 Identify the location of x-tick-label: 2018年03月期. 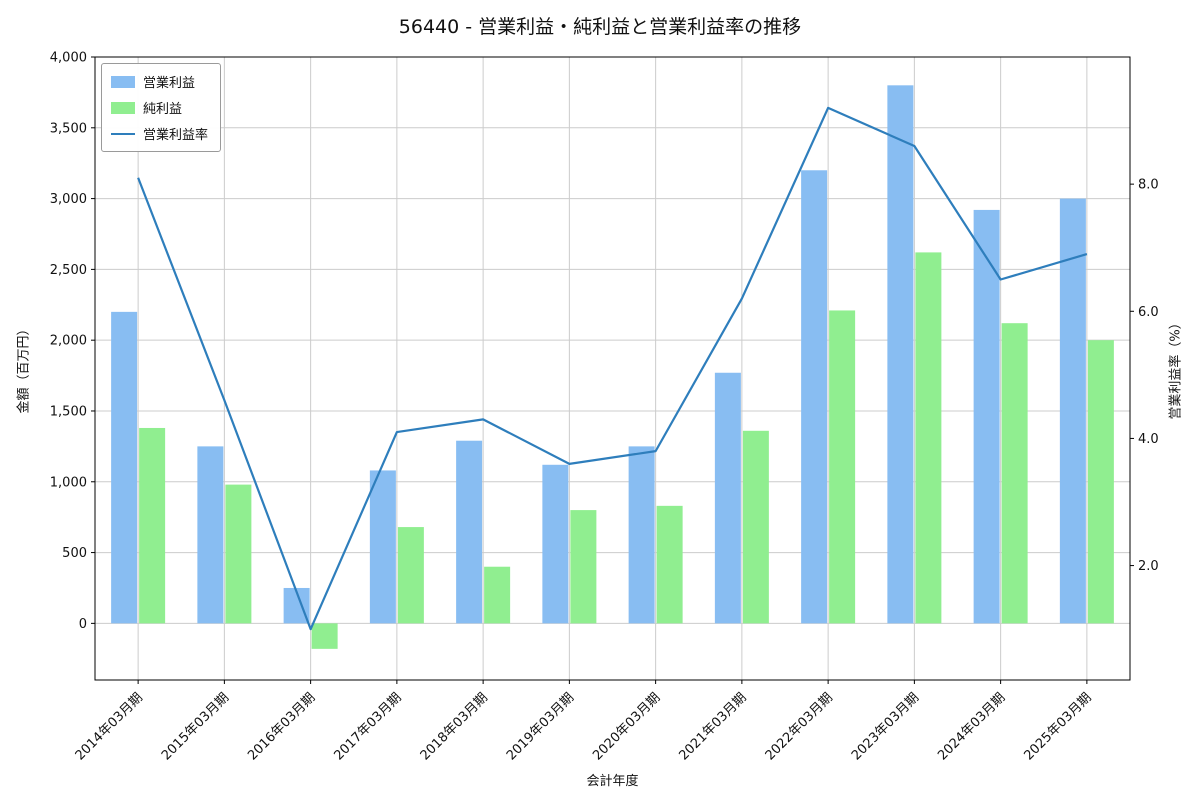
(454, 726).